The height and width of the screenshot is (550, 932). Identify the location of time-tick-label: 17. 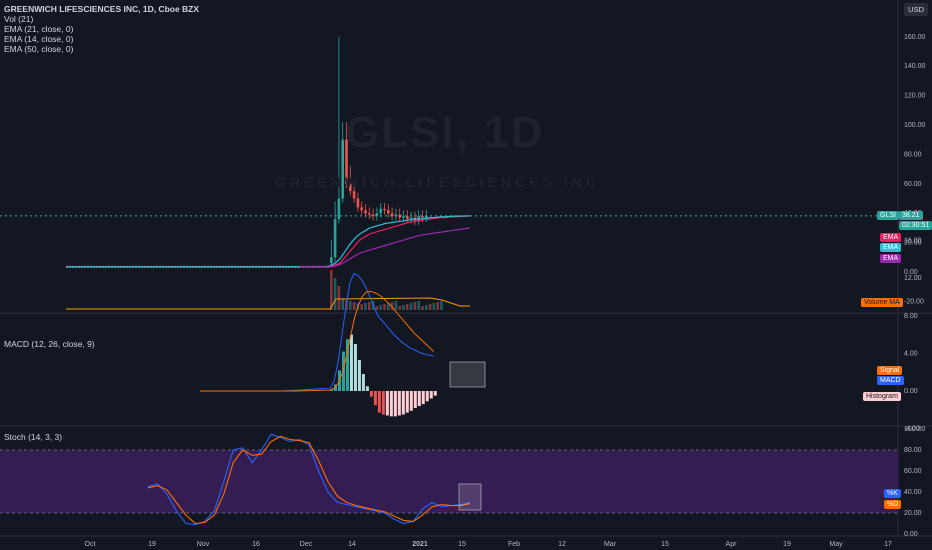
(888, 544).